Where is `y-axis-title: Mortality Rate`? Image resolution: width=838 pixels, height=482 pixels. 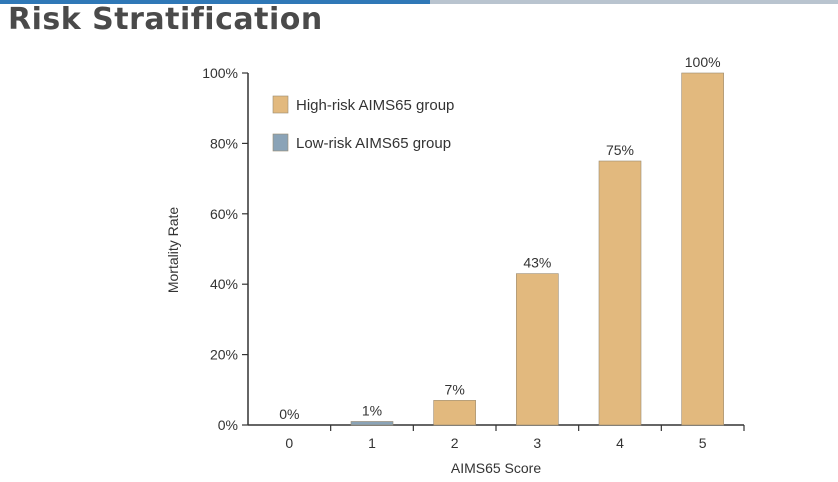 y-axis-title: Mortality Rate is located at coordinates (173, 250).